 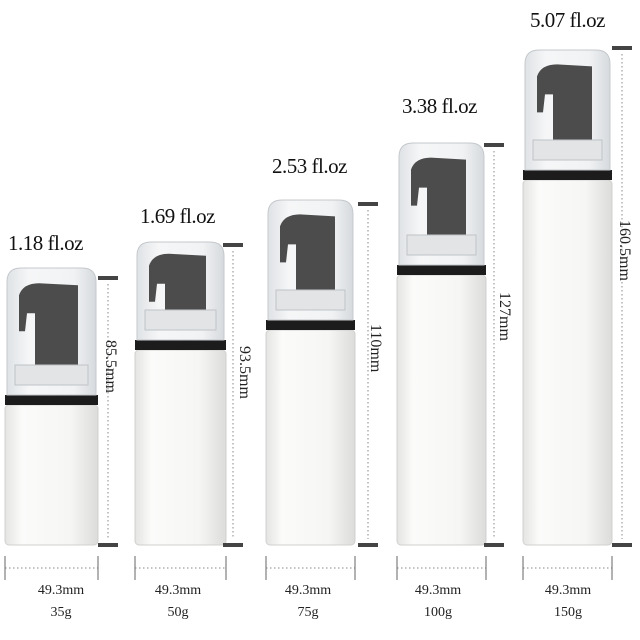 What do you see at coordinates (51, 400) in the screenshot?
I see `bottle-1-collar` at bounding box center [51, 400].